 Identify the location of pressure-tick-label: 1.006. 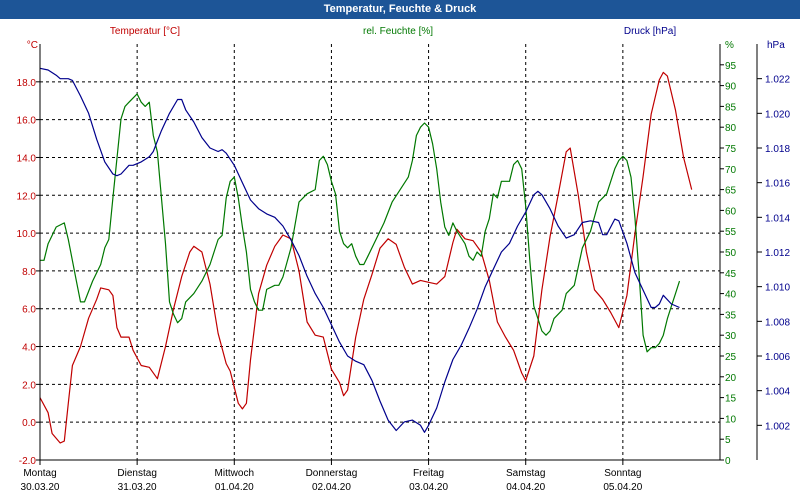
(777, 357).